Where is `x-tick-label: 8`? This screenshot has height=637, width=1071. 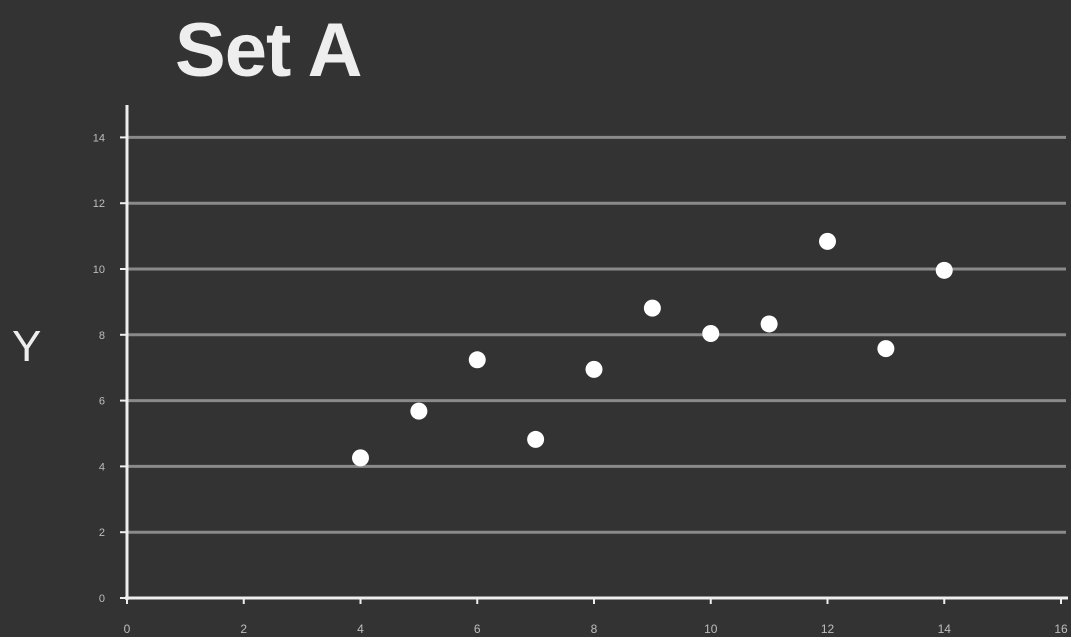 x-tick-label: 8 is located at coordinates (594, 629).